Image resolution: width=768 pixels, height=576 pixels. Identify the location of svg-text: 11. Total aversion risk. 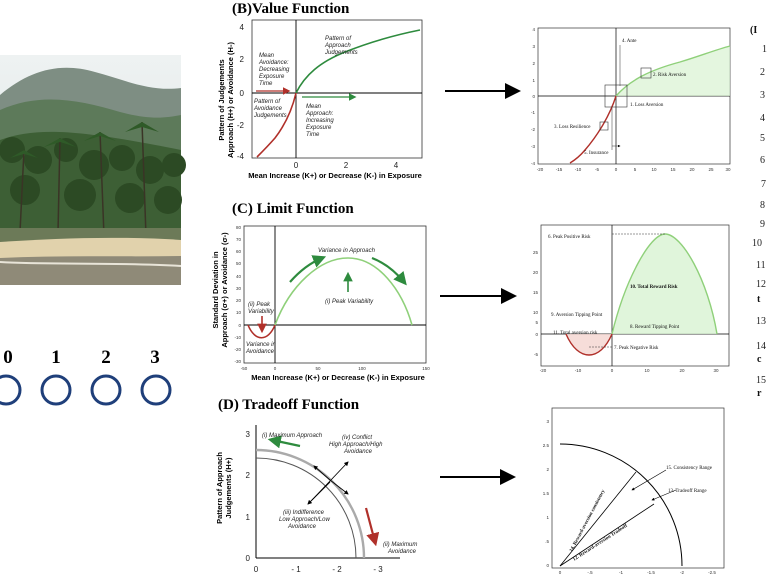
(575, 333).